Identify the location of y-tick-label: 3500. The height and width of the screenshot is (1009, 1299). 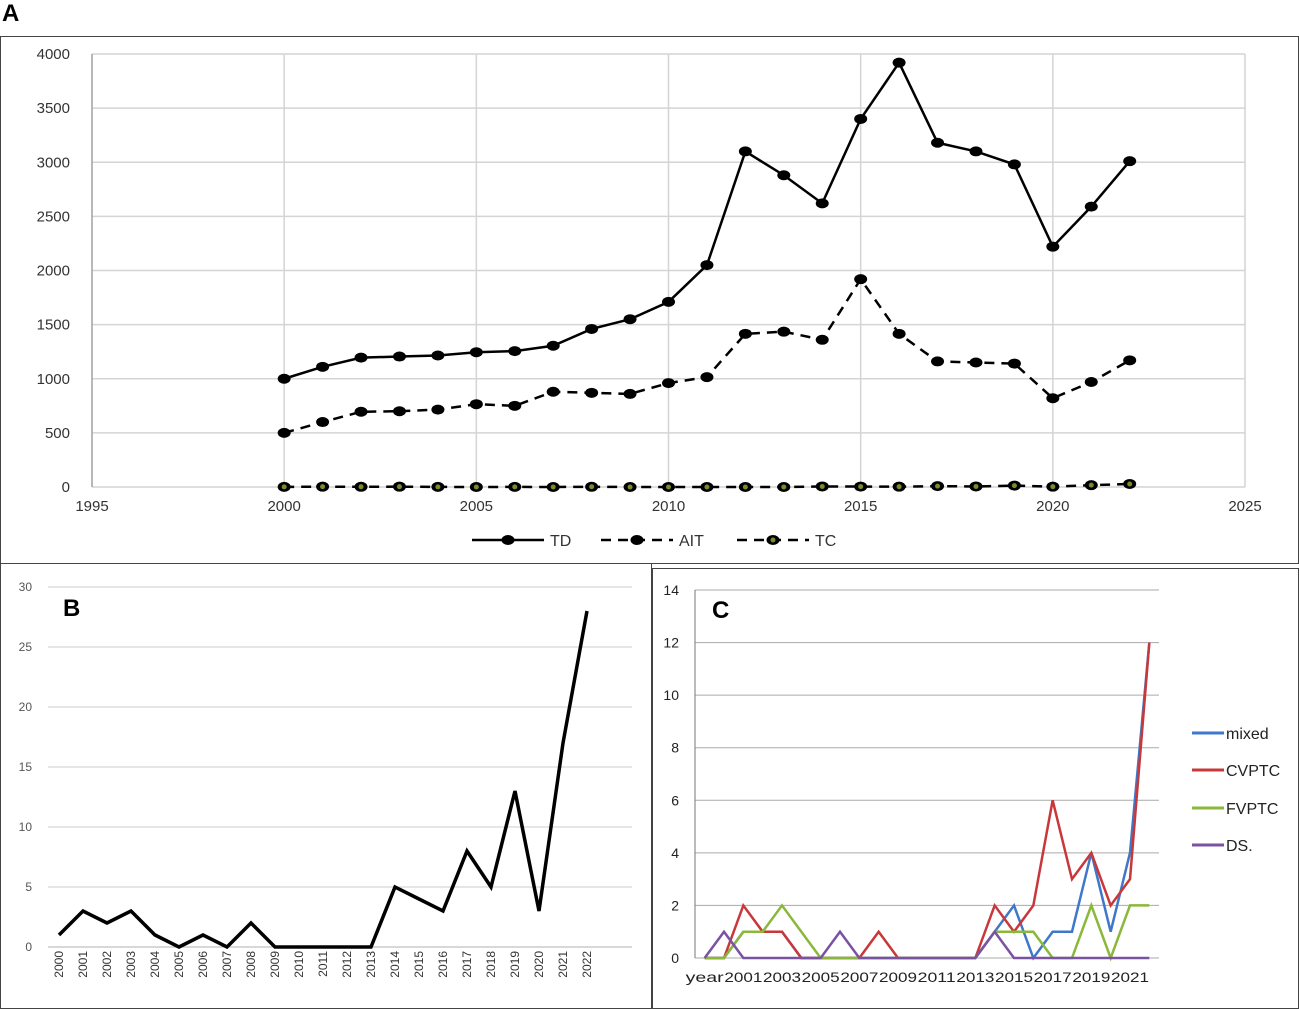
(53, 108).